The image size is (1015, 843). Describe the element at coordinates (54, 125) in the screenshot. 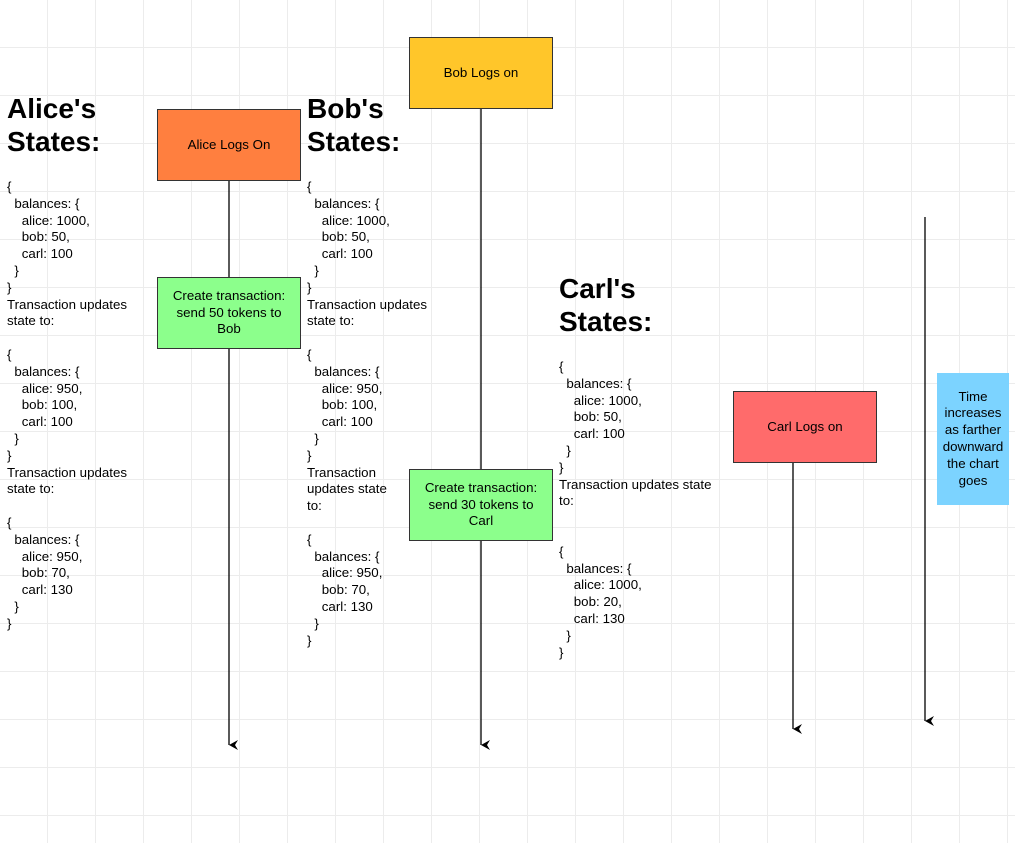

I see `alice-states-heading: Alice's States:` at that location.